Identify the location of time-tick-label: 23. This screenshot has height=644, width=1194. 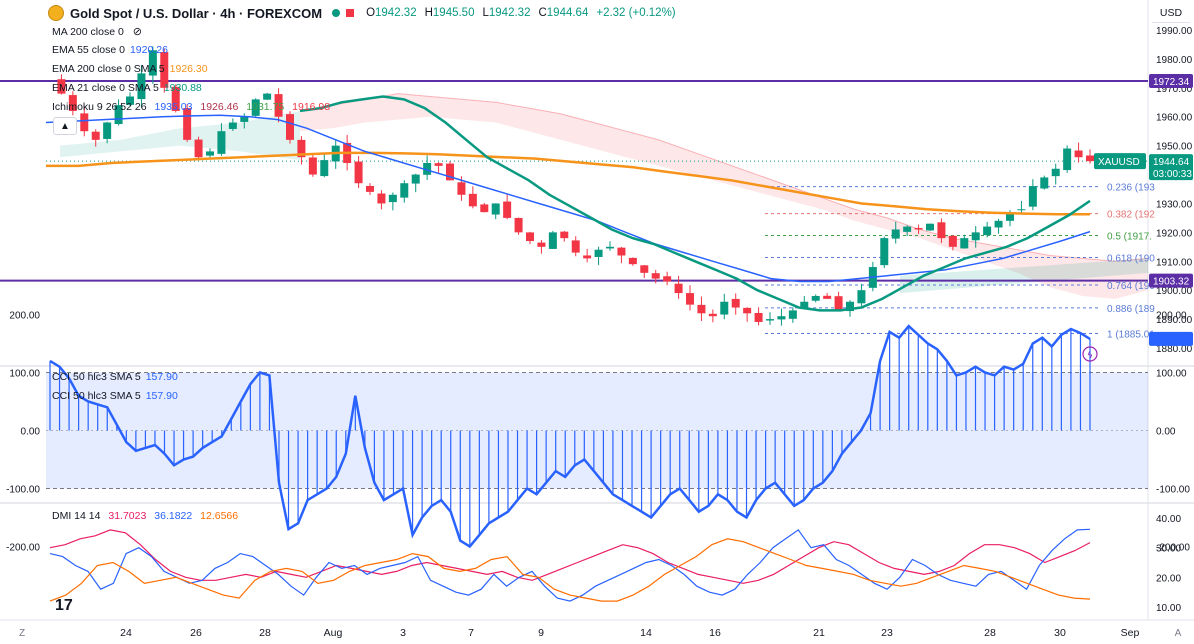
(887, 633).